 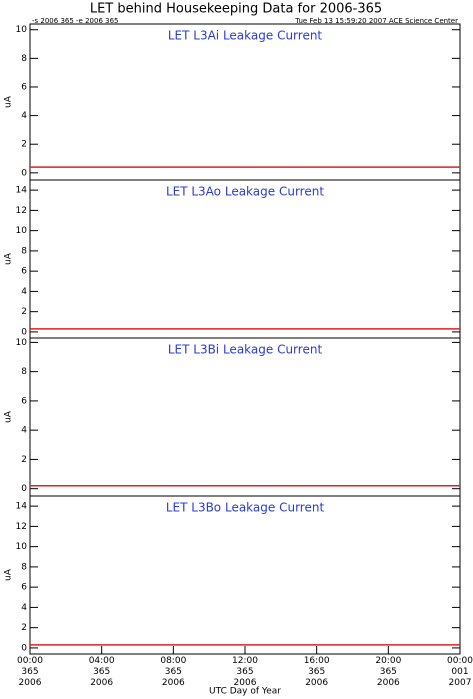 What do you see at coordinates (173, 672) in the screenshot?
I see `x-tick-label: 08:00 365 2006` at bounding box center [173, 672].